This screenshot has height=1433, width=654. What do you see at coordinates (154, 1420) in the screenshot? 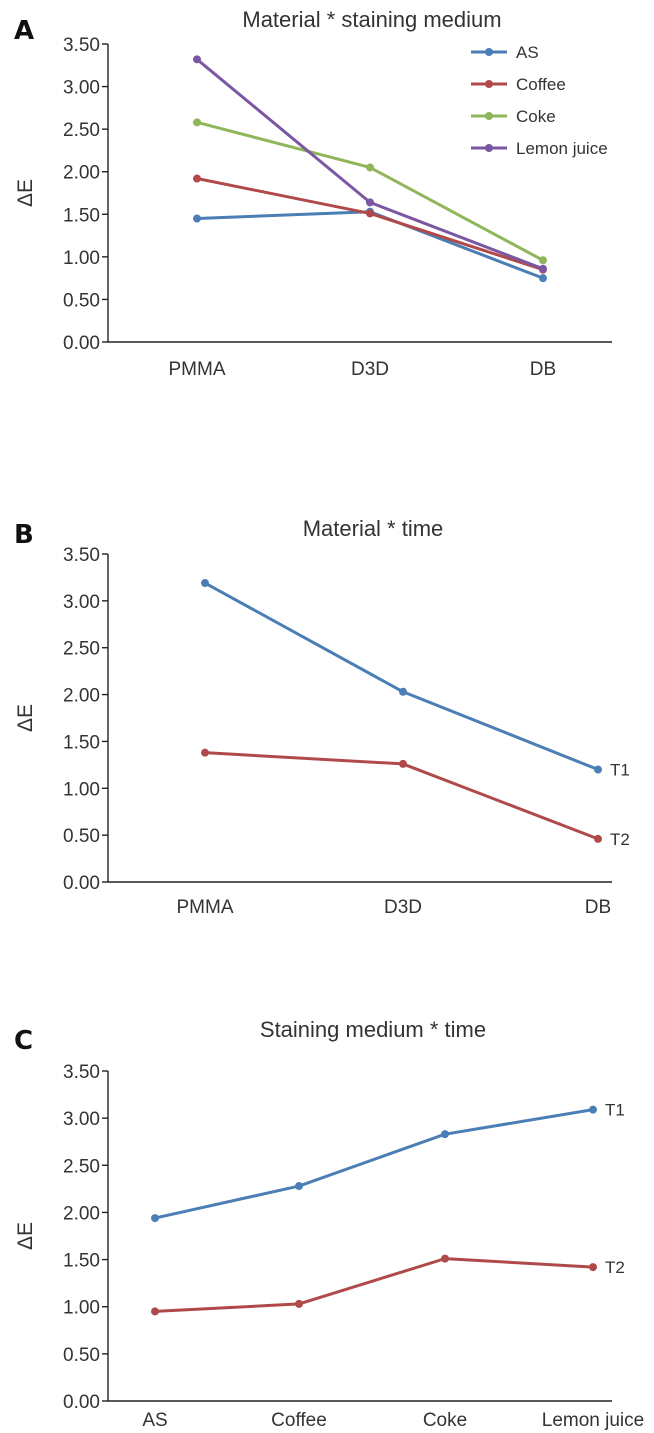
I see `x-tick-label: AS` at bounding box center [154, 1420].